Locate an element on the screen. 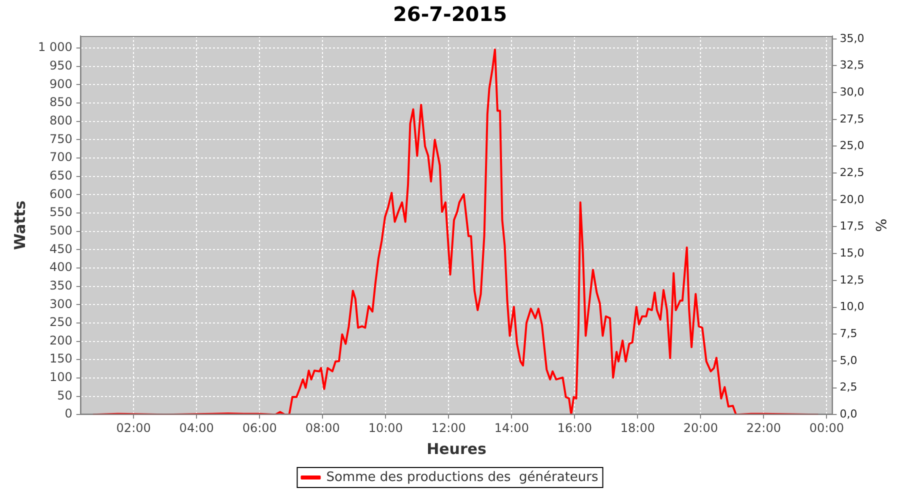 This screenshot has width=900, height=500. y-tick-label: 0 is located at coordinates (68, 413).